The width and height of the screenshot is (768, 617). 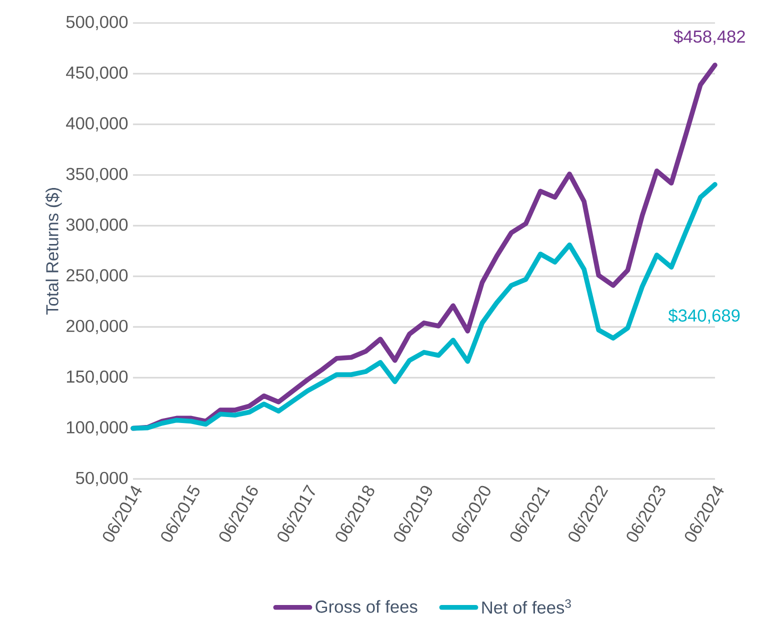 I want to click on y-tick-label: 50,000, so click(x=102, y=479).